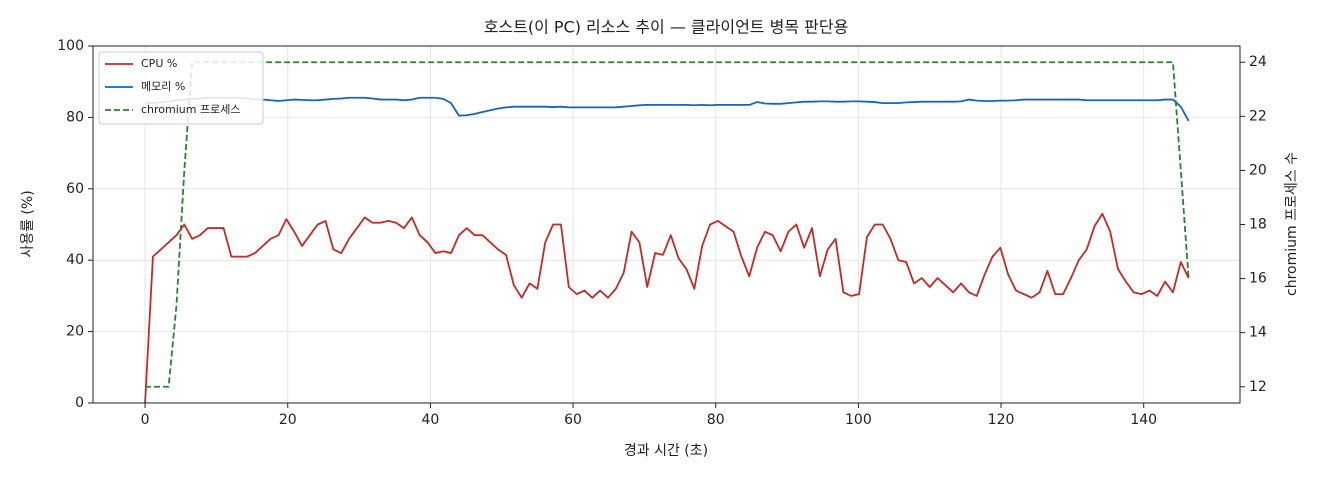  What do you see at coordinates (75, 332) in the screenshot?
I see `y-tick-label: 20` at bounding box center [75, 332].